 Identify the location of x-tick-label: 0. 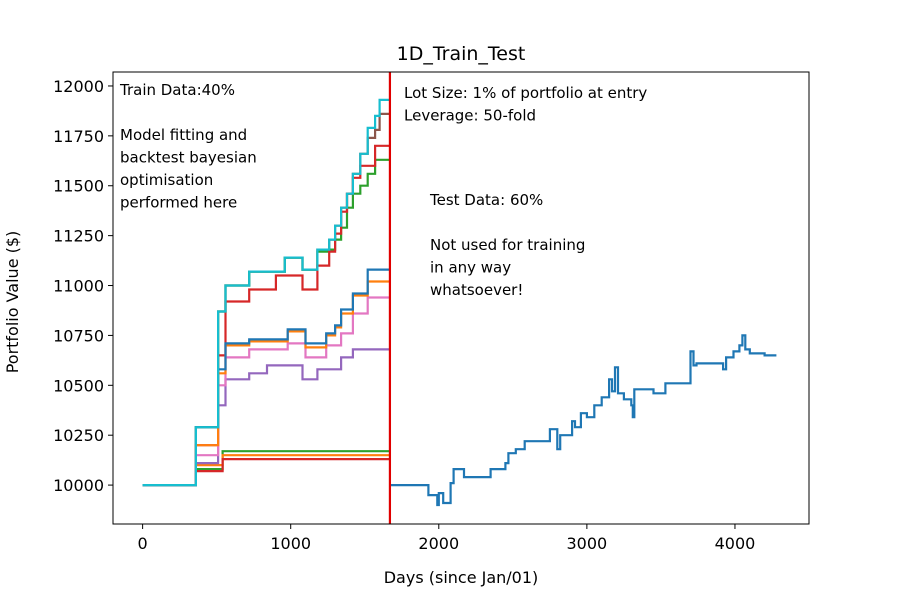
(143, 543).